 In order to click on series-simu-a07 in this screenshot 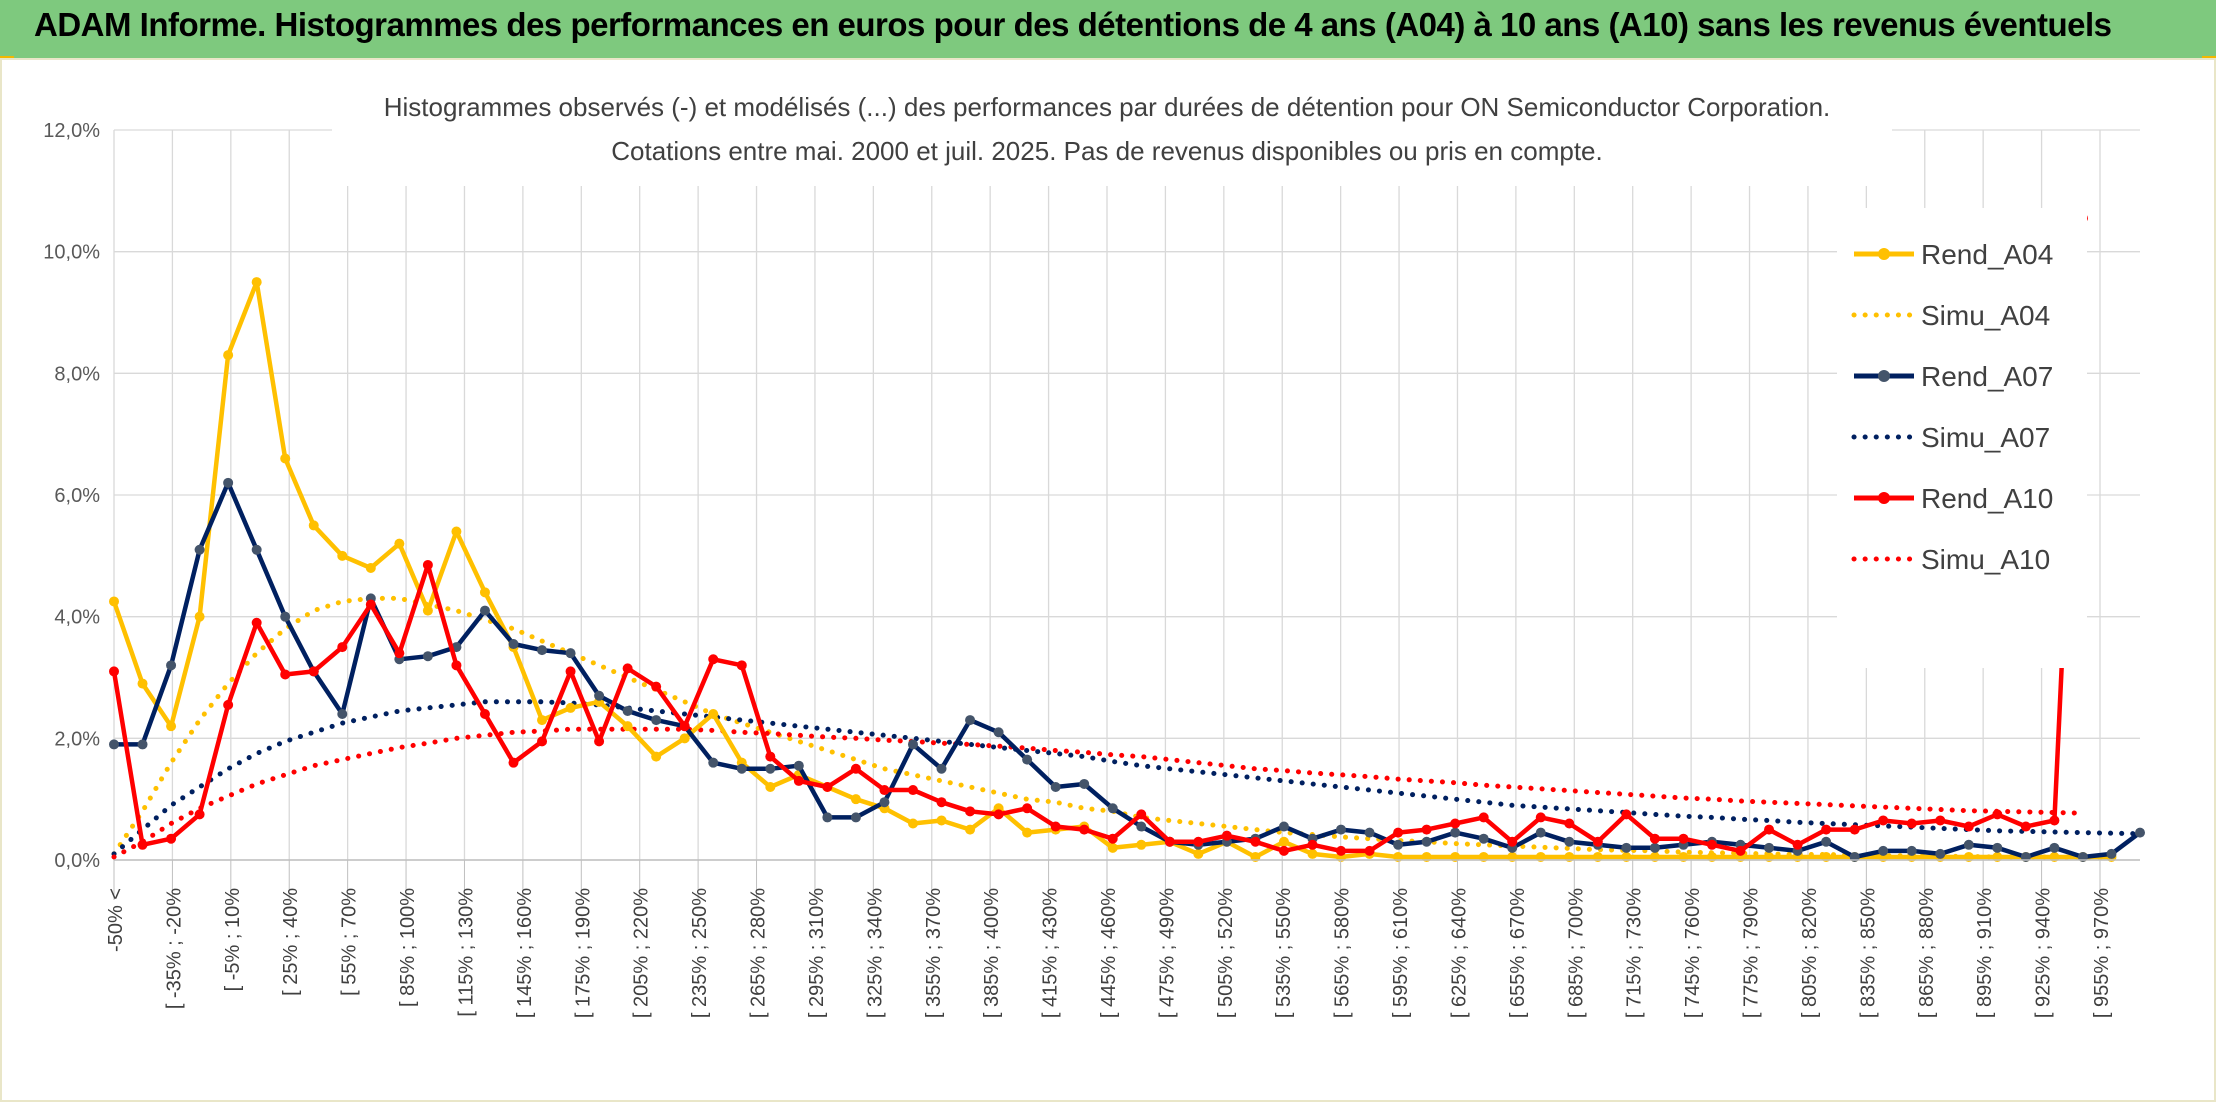, I will do `click(1127, 778)`.